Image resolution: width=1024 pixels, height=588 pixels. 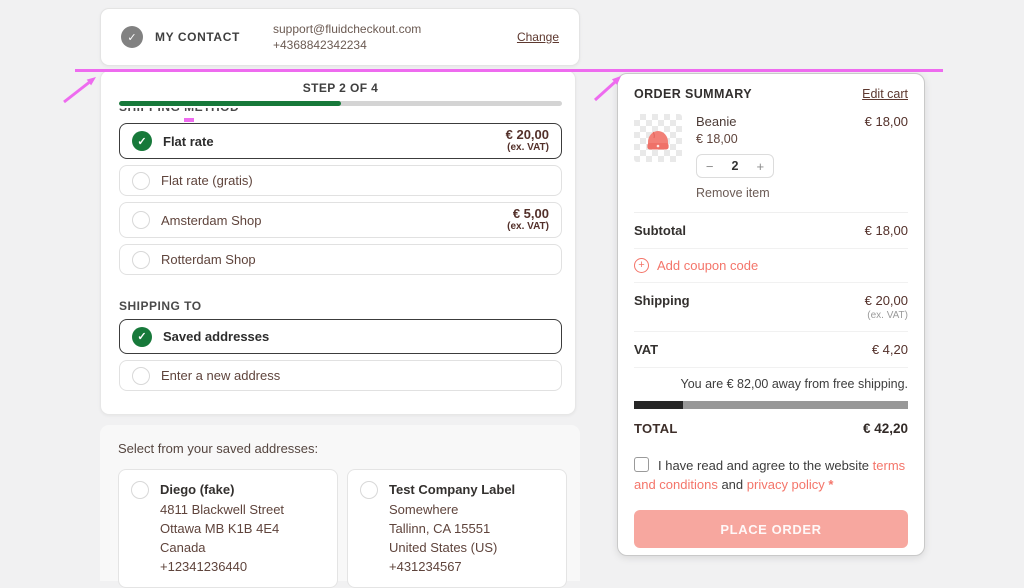 I want to click on add-coupon-link: + Add coupon code, so click(x=771, y=266).